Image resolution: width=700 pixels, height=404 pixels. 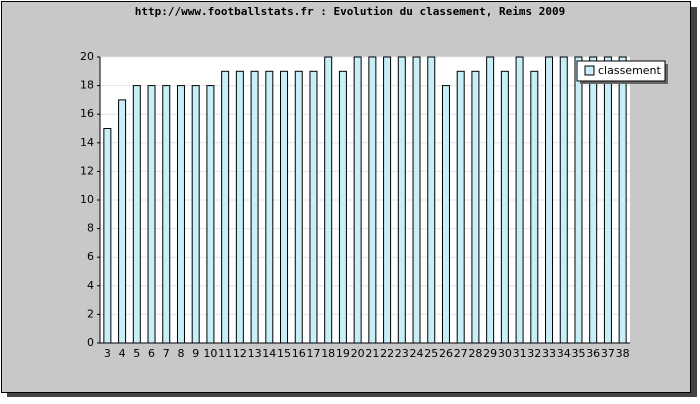 I want to click on y-tick-label: 10, so click(x=87, y=199).